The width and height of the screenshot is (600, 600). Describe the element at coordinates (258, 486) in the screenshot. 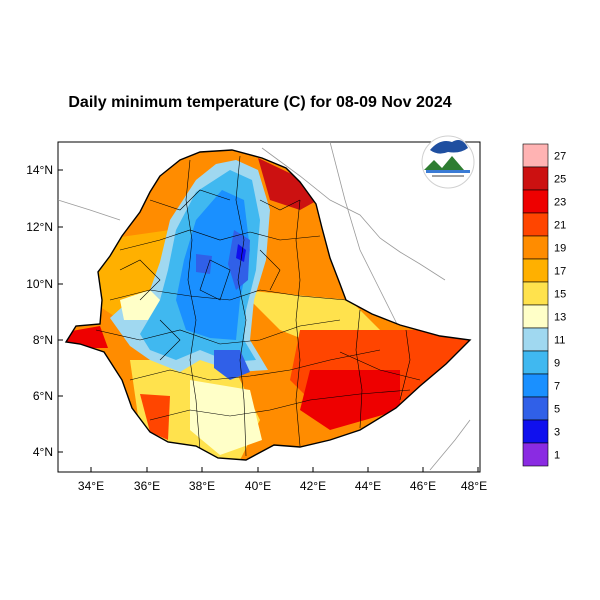

I see `lon-label-40e: 40°E` at that location.